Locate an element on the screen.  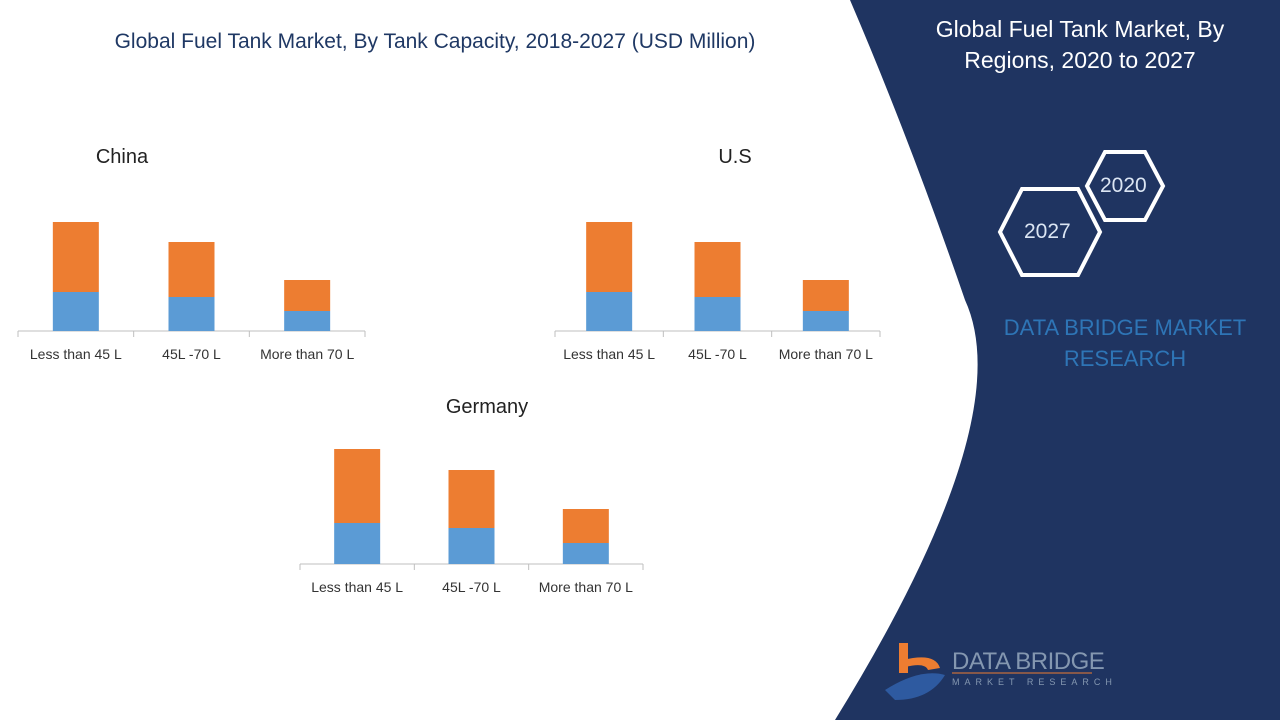
hexagon-2027 is located at coordinates (1050, 232).